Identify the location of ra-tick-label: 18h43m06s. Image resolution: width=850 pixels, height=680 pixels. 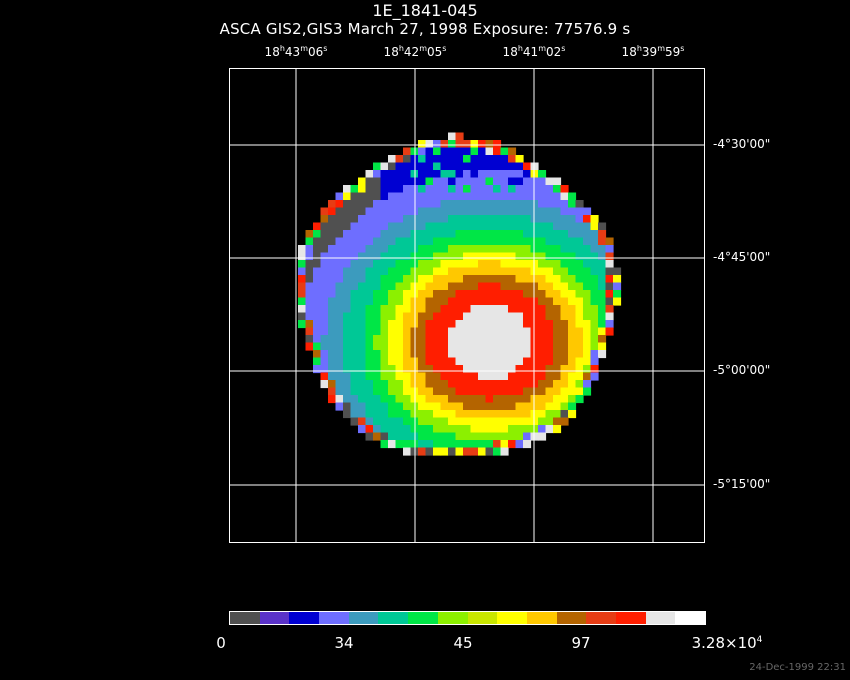
(296, 51).